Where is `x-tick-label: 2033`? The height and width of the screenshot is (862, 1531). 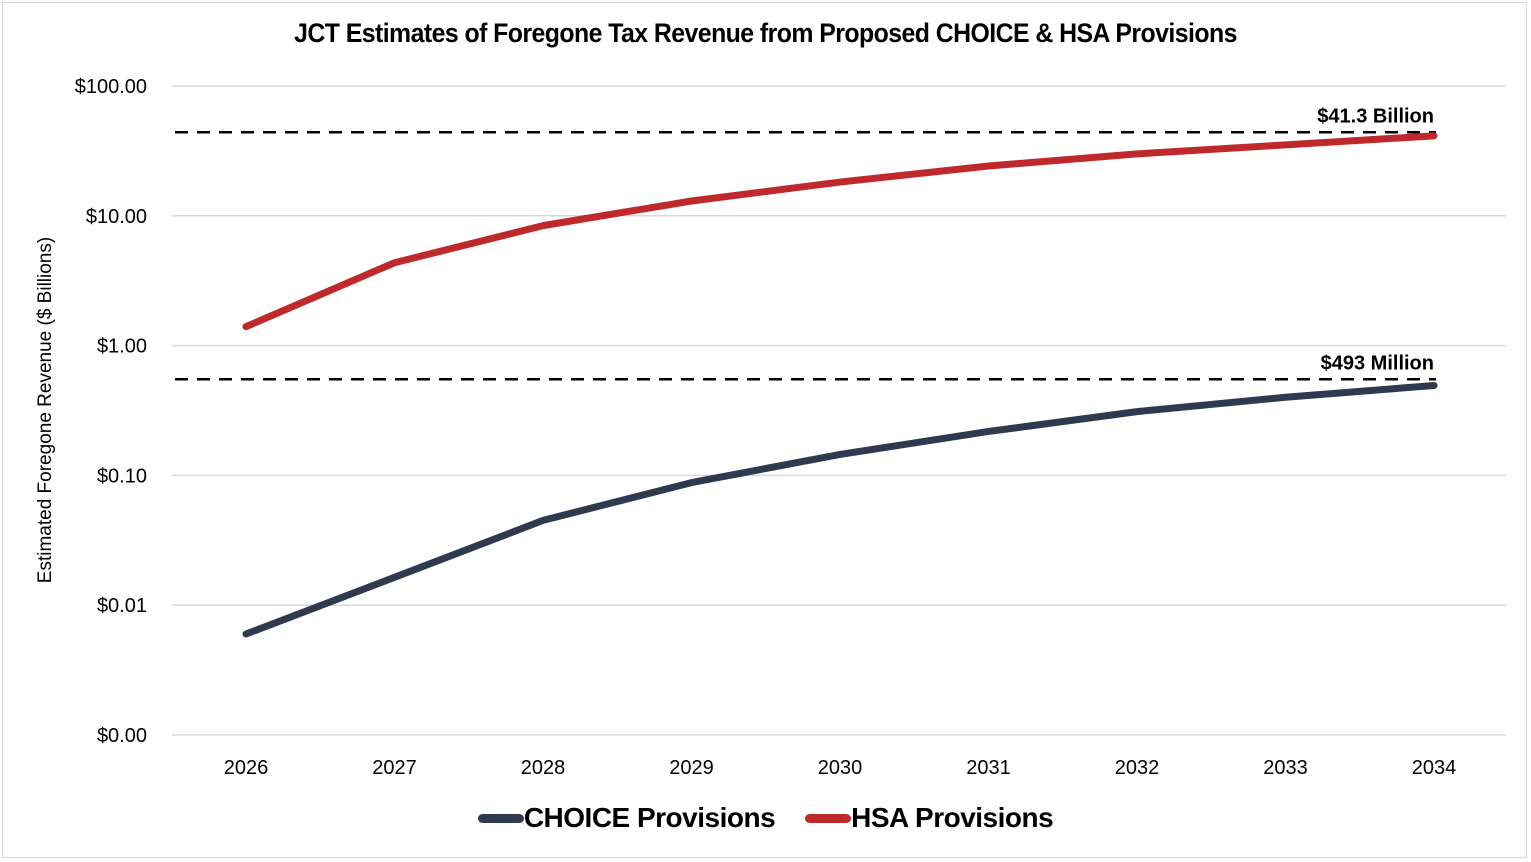 x-tick-label: 2033 is located at coordinates (1285, 768).